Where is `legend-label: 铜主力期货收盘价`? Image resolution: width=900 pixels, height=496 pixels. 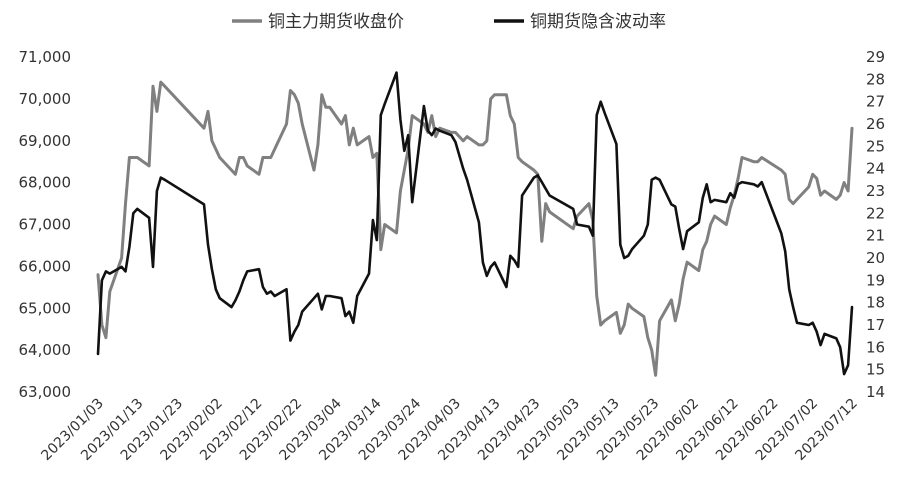
legend-label: 铜主力期货收盘价 is located at coordinates (336, 22).